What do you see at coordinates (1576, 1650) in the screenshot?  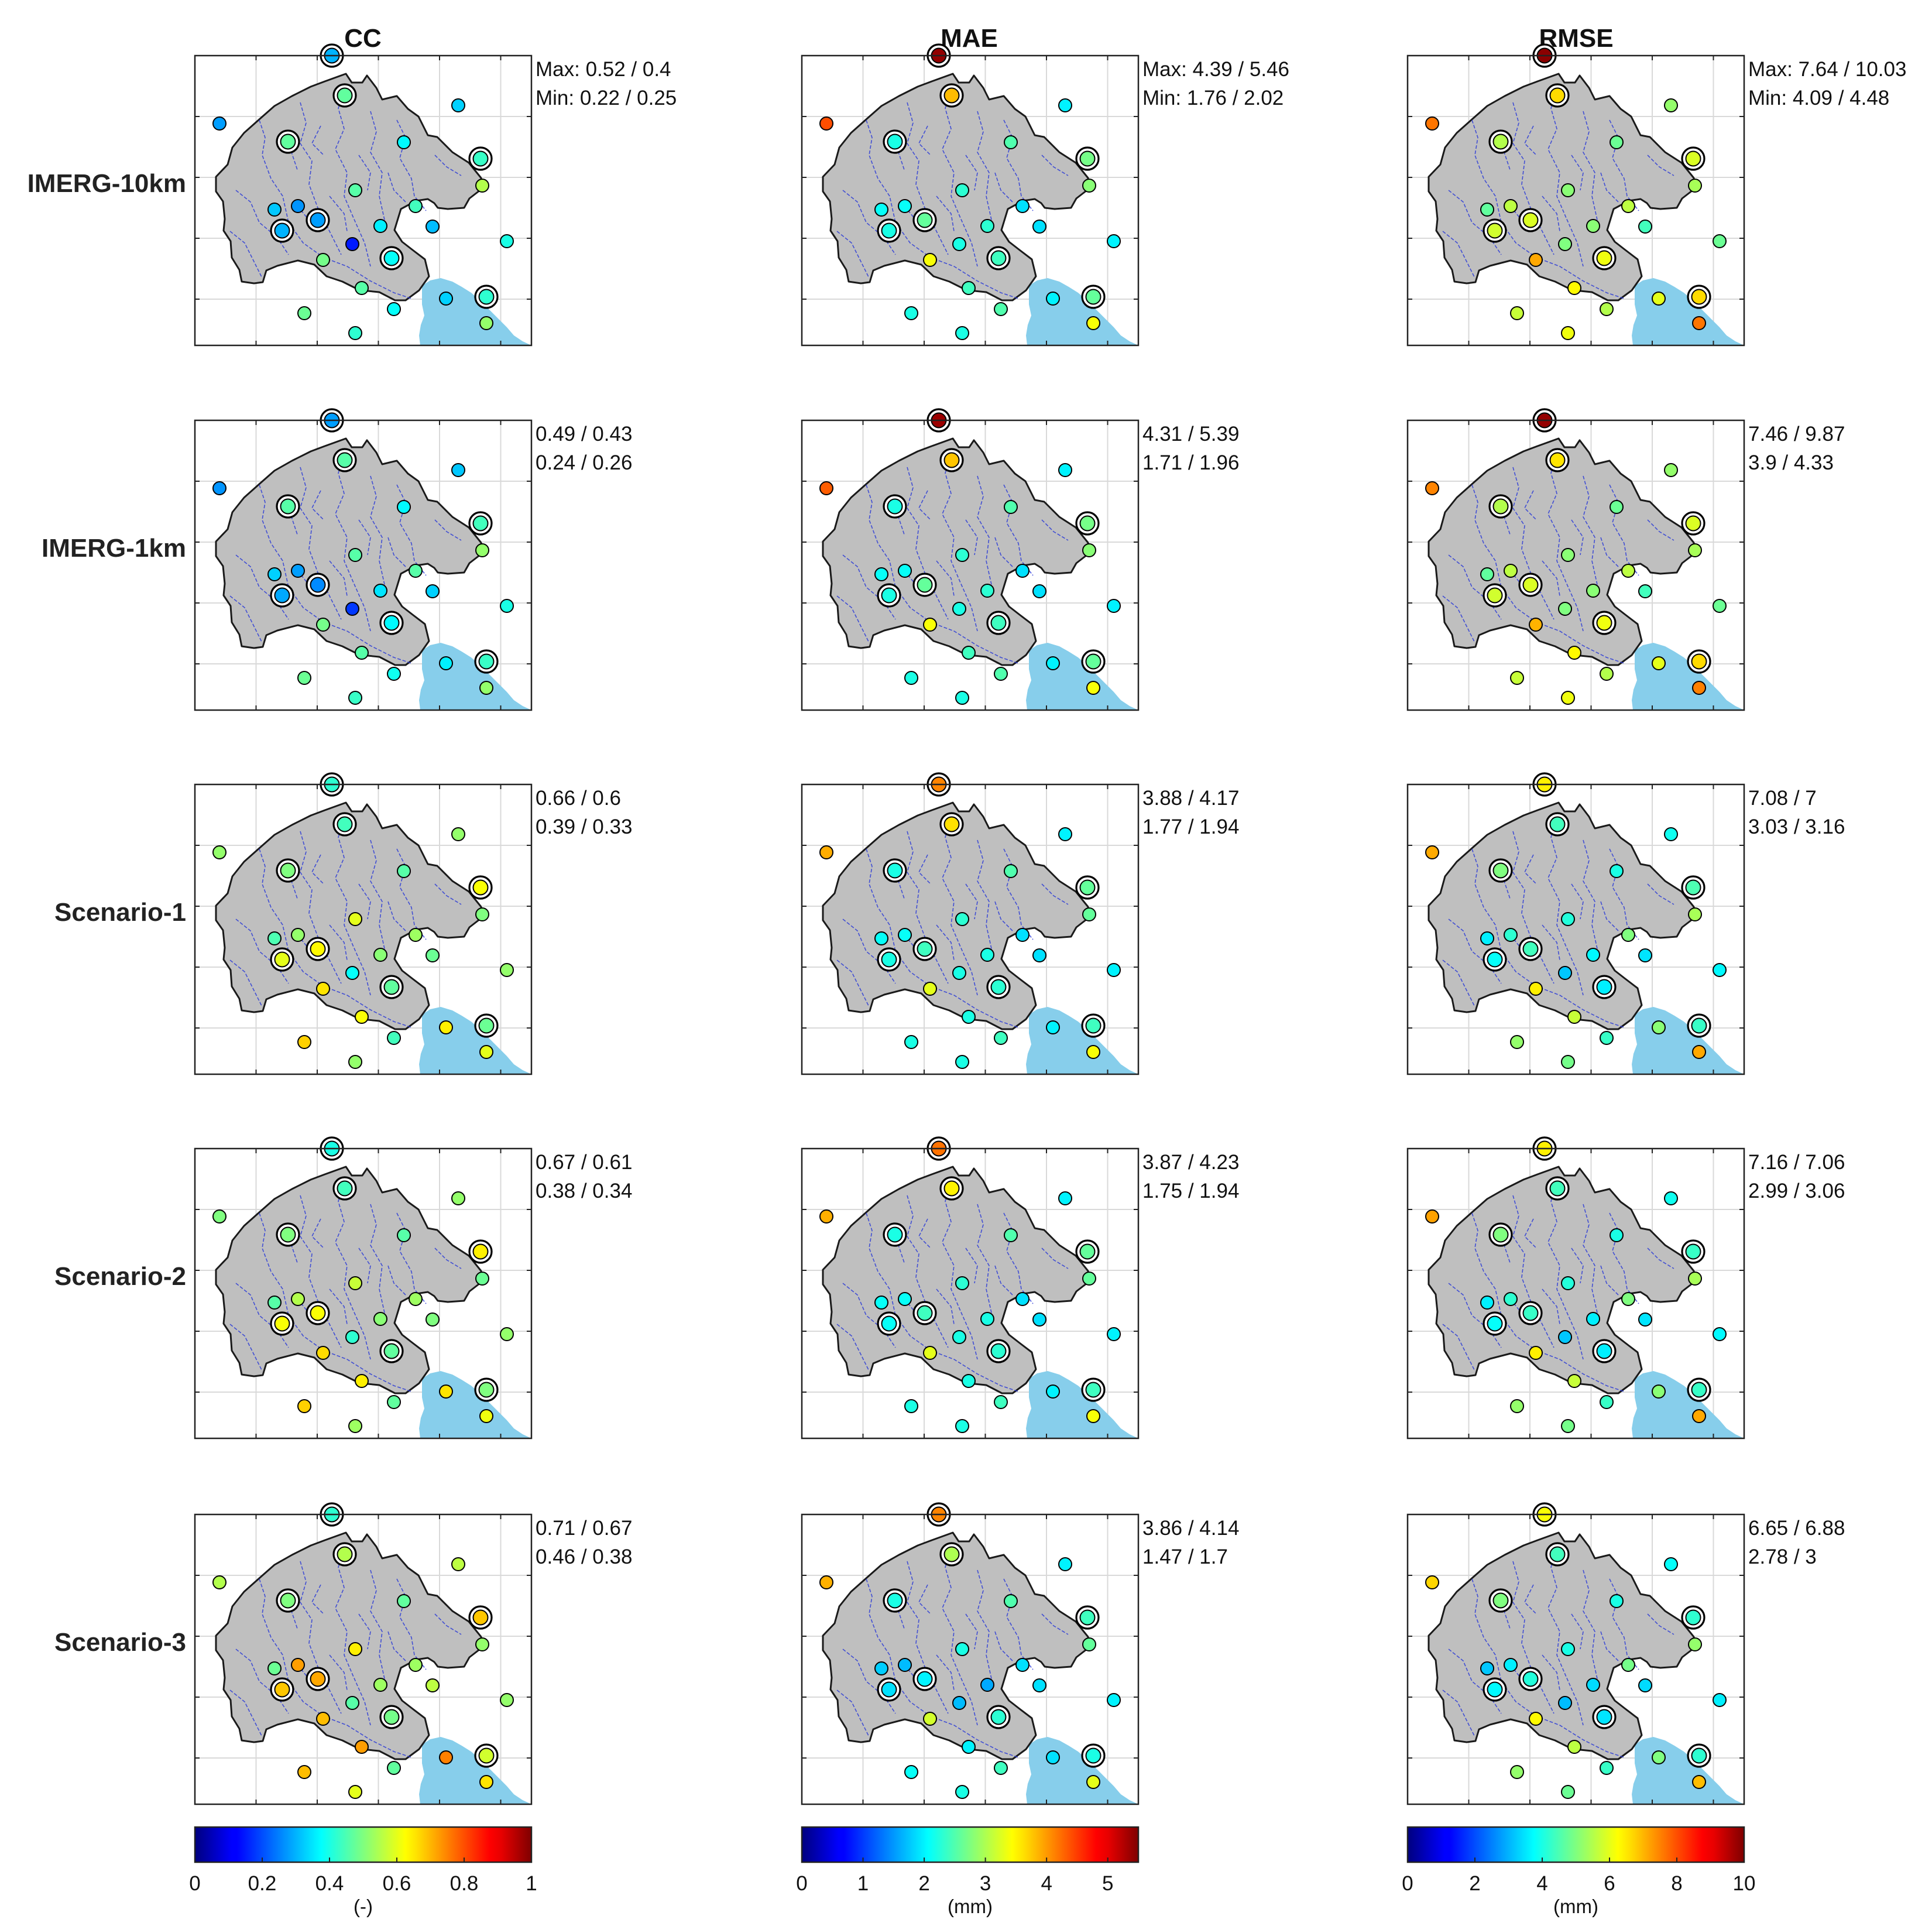 I see `station-markers` at bounding box center [1576, 1650].